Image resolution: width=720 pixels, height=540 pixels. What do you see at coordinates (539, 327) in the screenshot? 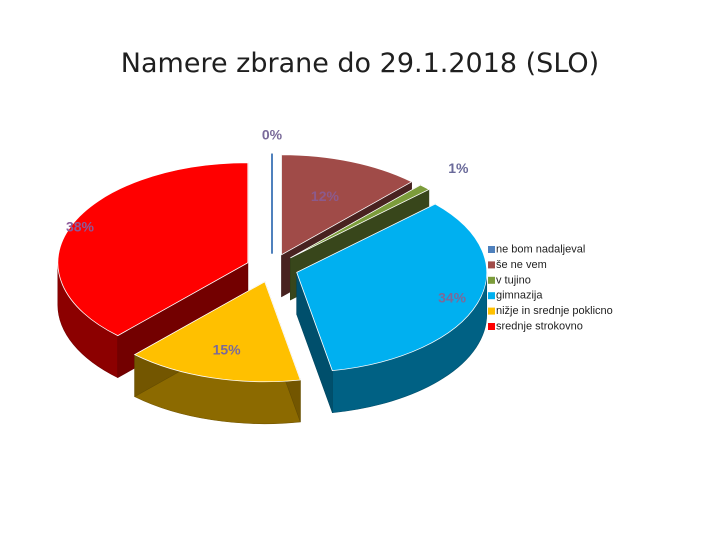
I see `legend-item-label: srednje strokovno` at bounding box center [539, 327].